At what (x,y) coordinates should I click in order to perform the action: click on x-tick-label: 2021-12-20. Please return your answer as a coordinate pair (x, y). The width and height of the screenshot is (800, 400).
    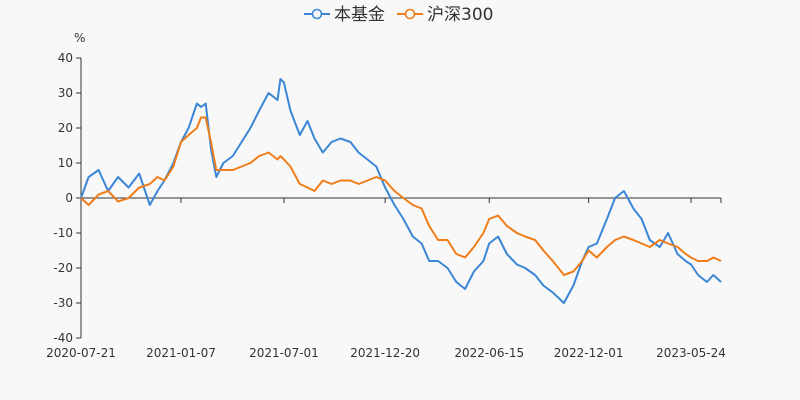
    Looking at the image, I should click on (385, 353).